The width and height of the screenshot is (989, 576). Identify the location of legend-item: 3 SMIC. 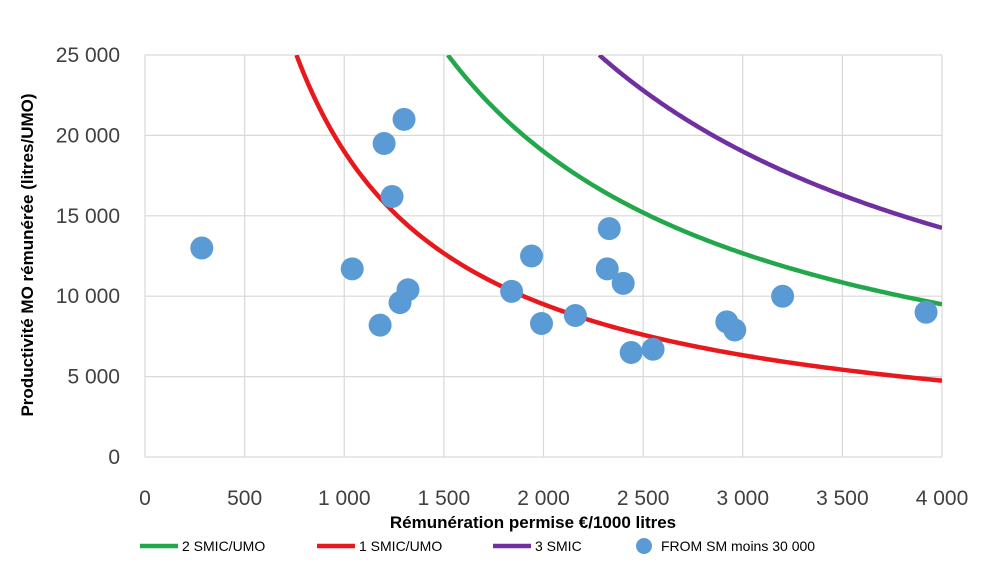
(537, 546).